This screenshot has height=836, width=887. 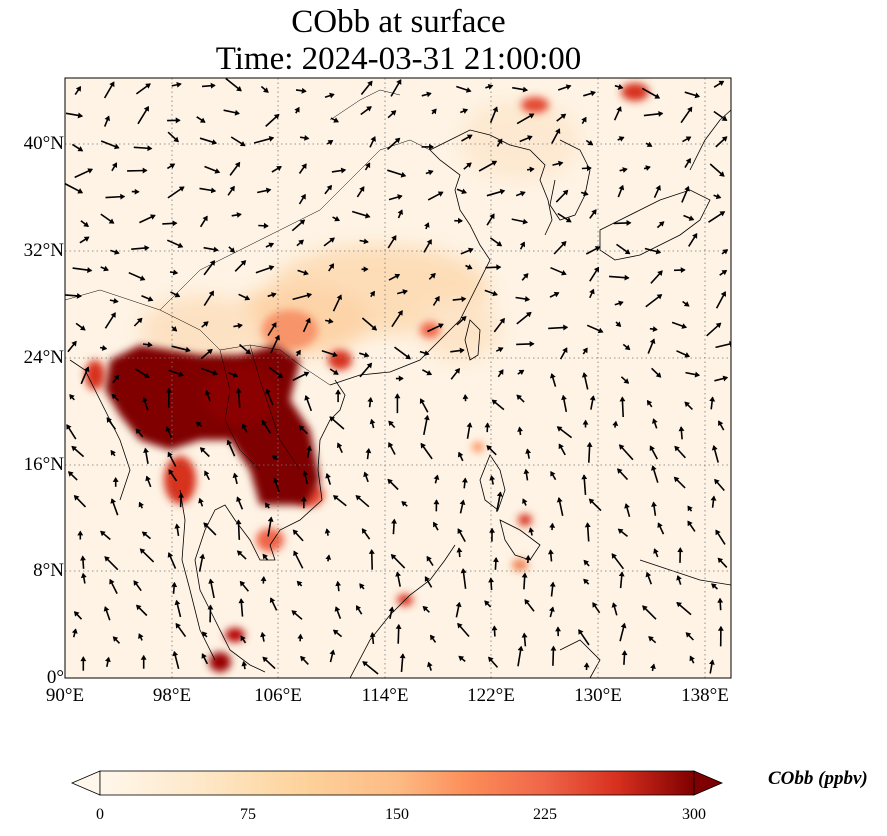 What do you see at coordinates (65, 695) in the screenshot?
I see `lon-tick-90e: 90°E` at bounding box center [65, 695].